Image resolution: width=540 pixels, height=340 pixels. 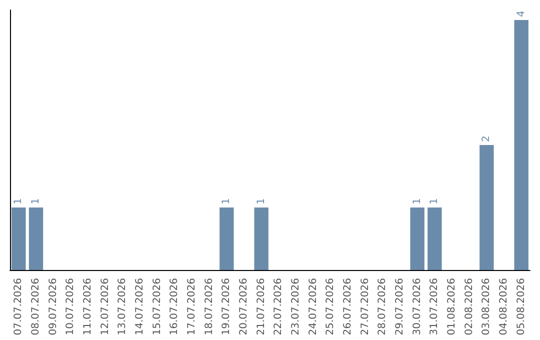 I want to click on x-tick-label: 02.08.2026, so click(x=469, y=307).